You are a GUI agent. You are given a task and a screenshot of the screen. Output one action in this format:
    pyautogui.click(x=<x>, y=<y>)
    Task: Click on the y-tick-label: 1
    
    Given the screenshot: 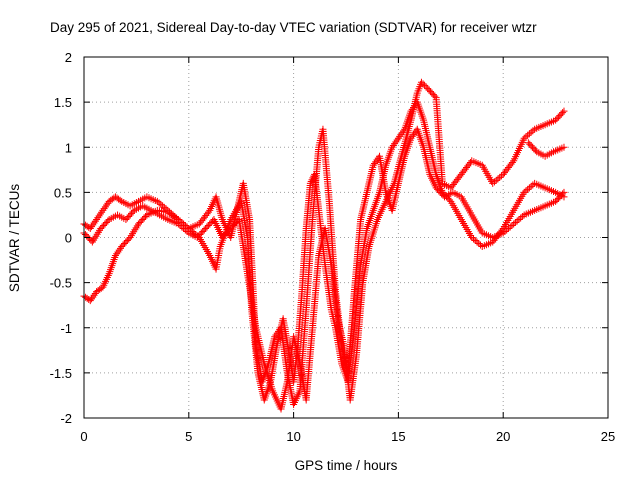 What is the action you would take?
    pyautogui.click(x=68, y=147)
    